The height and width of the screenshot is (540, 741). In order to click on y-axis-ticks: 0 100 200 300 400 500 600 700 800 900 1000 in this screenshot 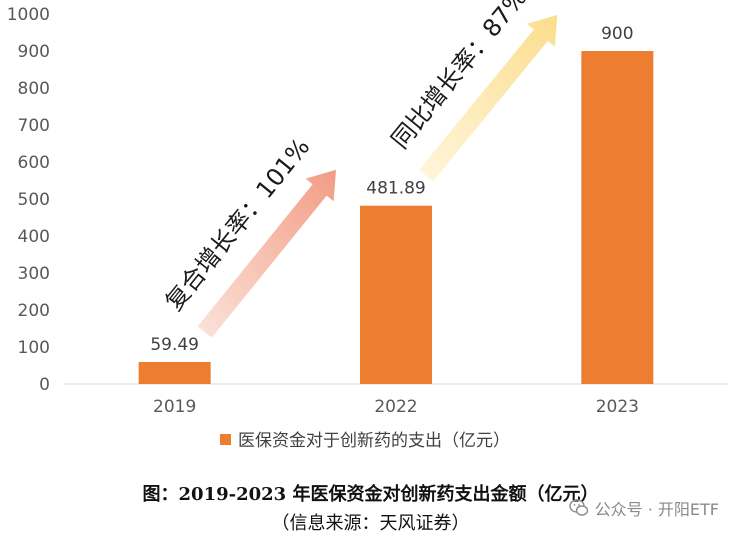, I will do `click(28, 200)`.